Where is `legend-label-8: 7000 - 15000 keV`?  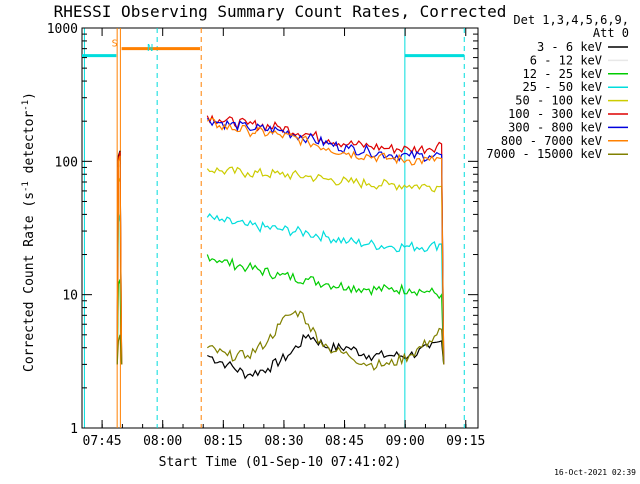
legend-label-8: 7000 - 15000 keV is located at coordinates (544, 154).